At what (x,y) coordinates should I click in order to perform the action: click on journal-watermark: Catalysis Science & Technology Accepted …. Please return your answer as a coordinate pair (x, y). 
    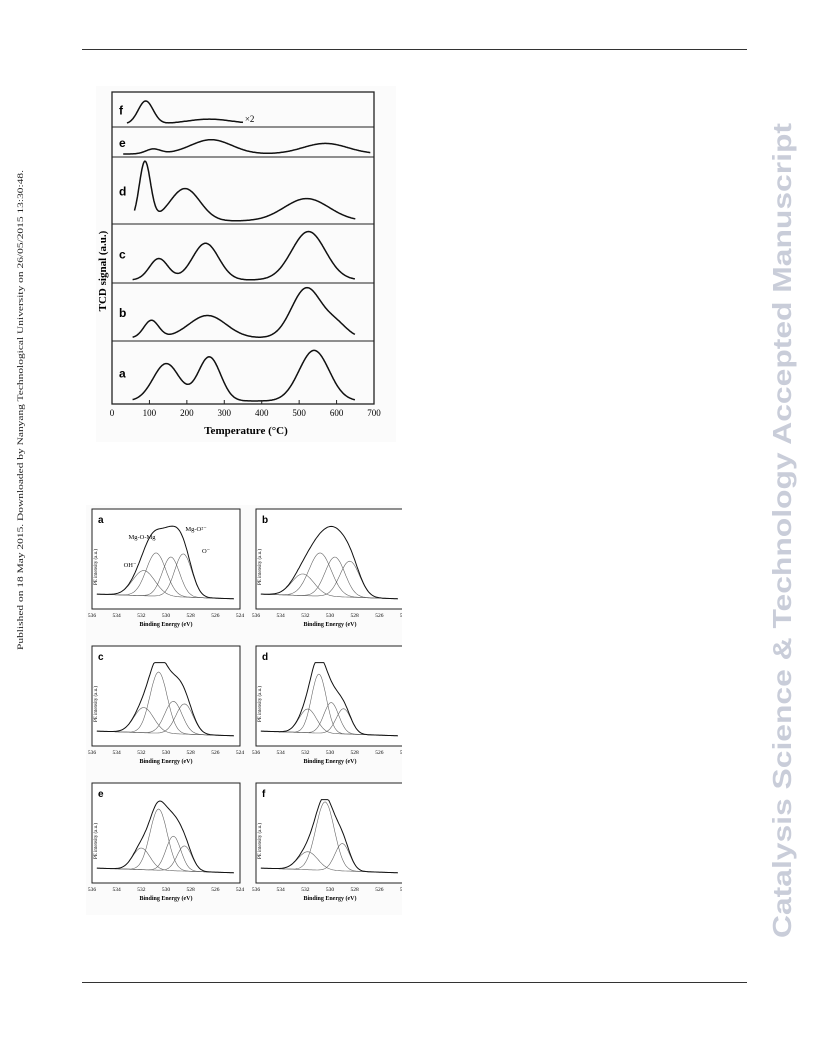
    Looking at the image, I should click on (782, 530).